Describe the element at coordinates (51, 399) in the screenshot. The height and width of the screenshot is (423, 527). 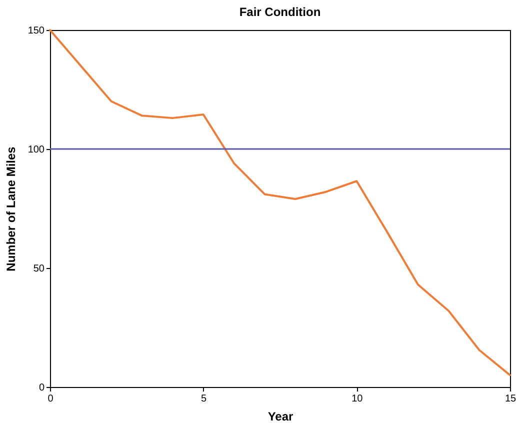
I see `x-tick-label: 0` at that location.